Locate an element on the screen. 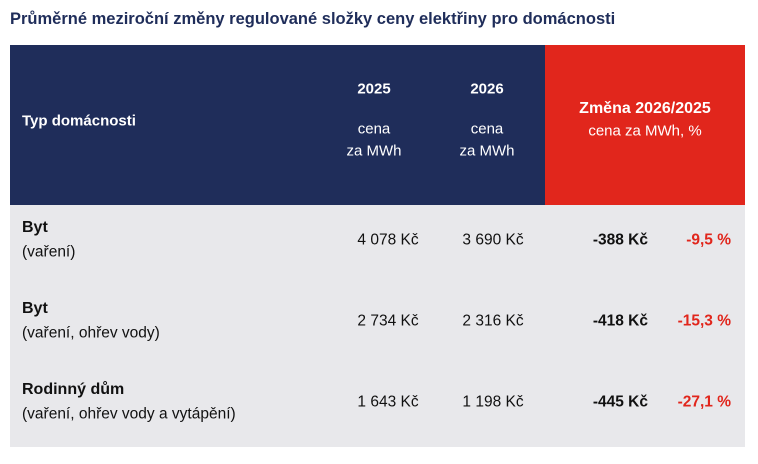  header-change-bg is located at coordinates (645, 125).